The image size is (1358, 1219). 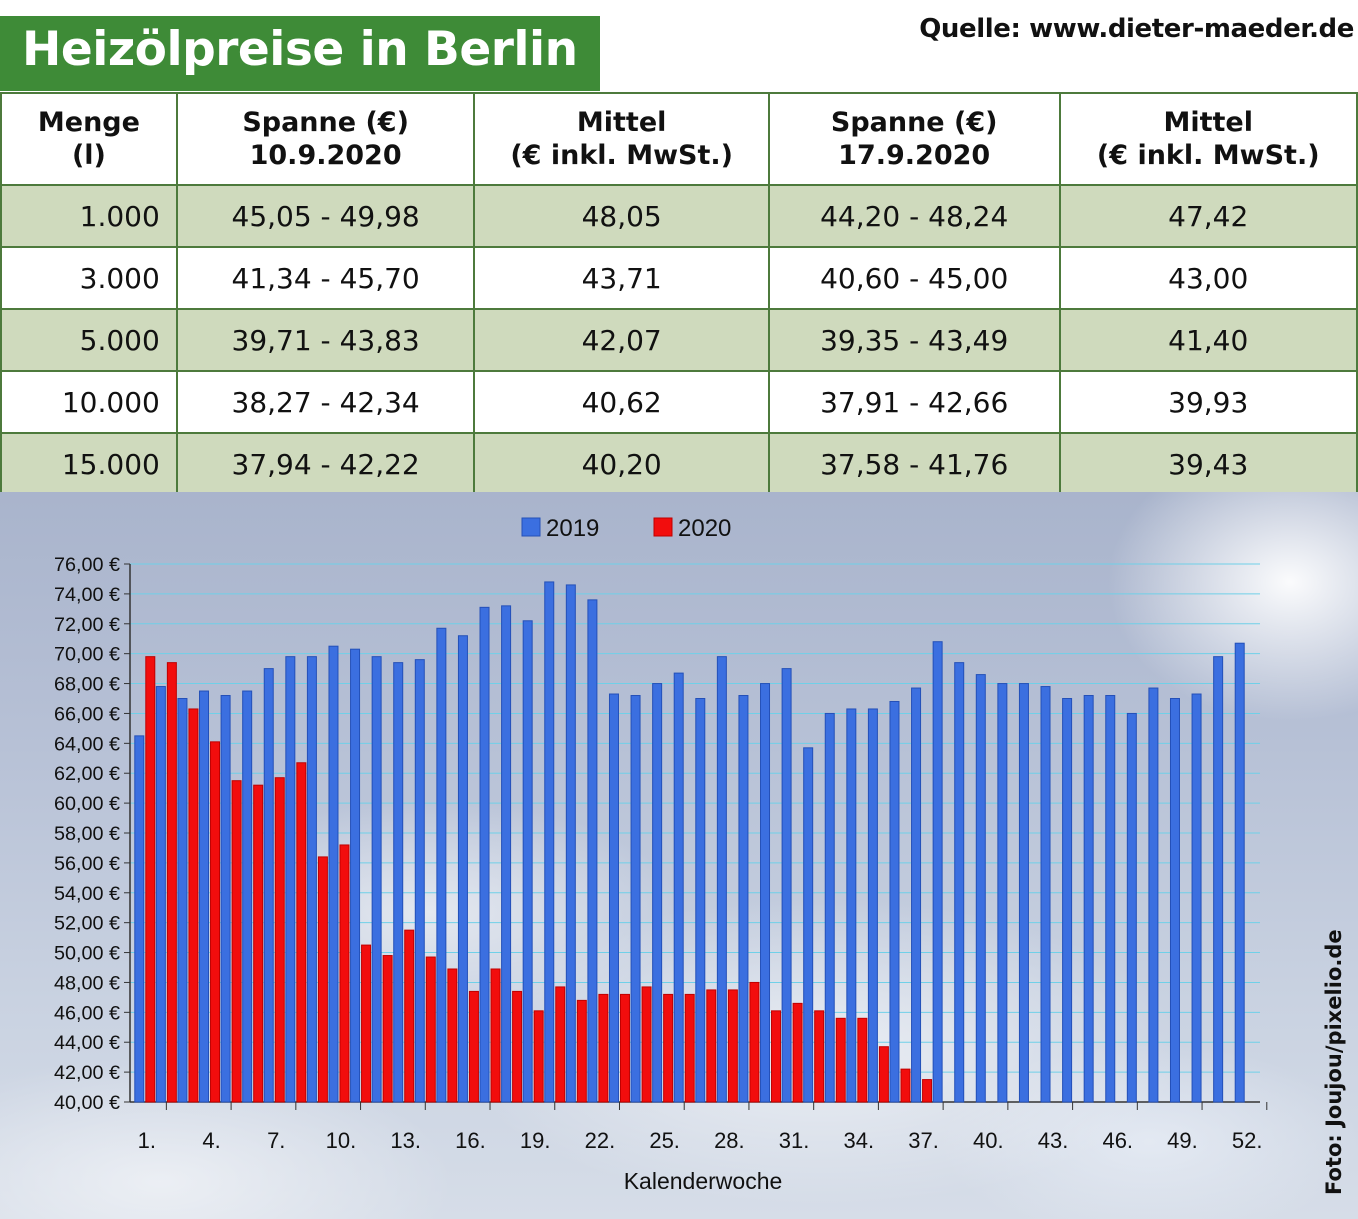 What do you see at coordinates (621, 340) in the screenshot?
I see `cell-mittel-1: 42,07` at bounding box center [621, 340].